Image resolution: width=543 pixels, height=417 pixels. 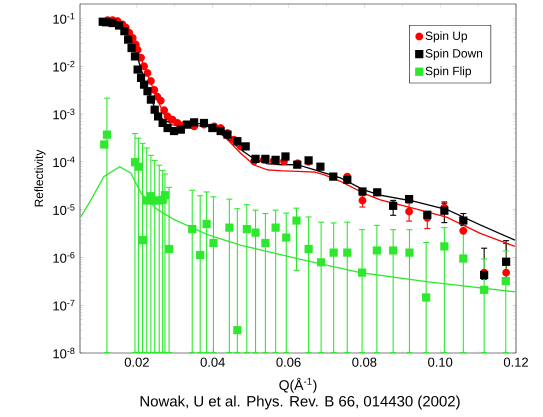 I want to click on legend-label: Spin Up, so click(x=447, y=36).